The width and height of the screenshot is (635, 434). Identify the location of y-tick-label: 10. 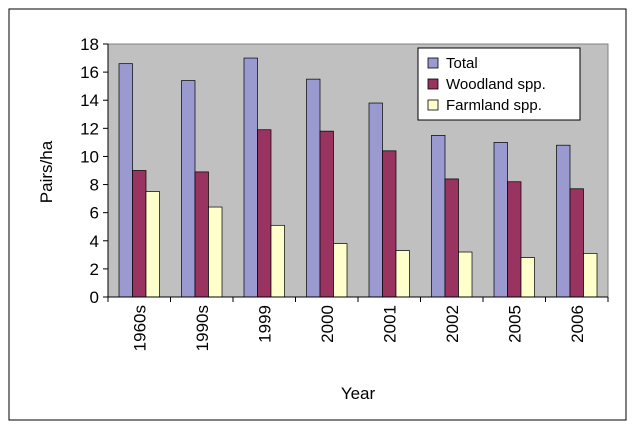
(89, 156).